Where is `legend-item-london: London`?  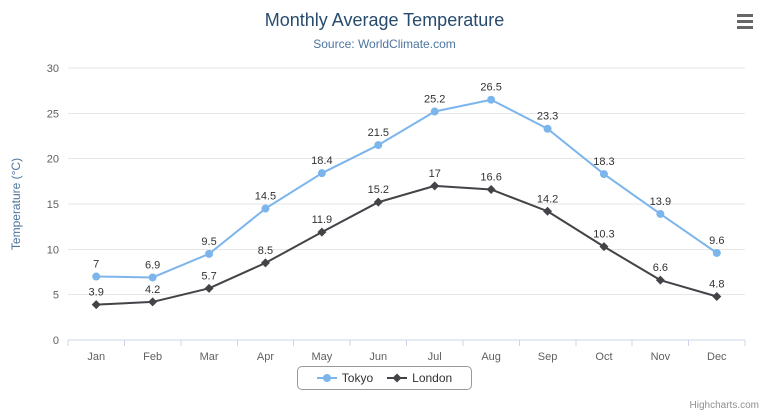
legend-item-london: London is located at coordinates (419, 378).